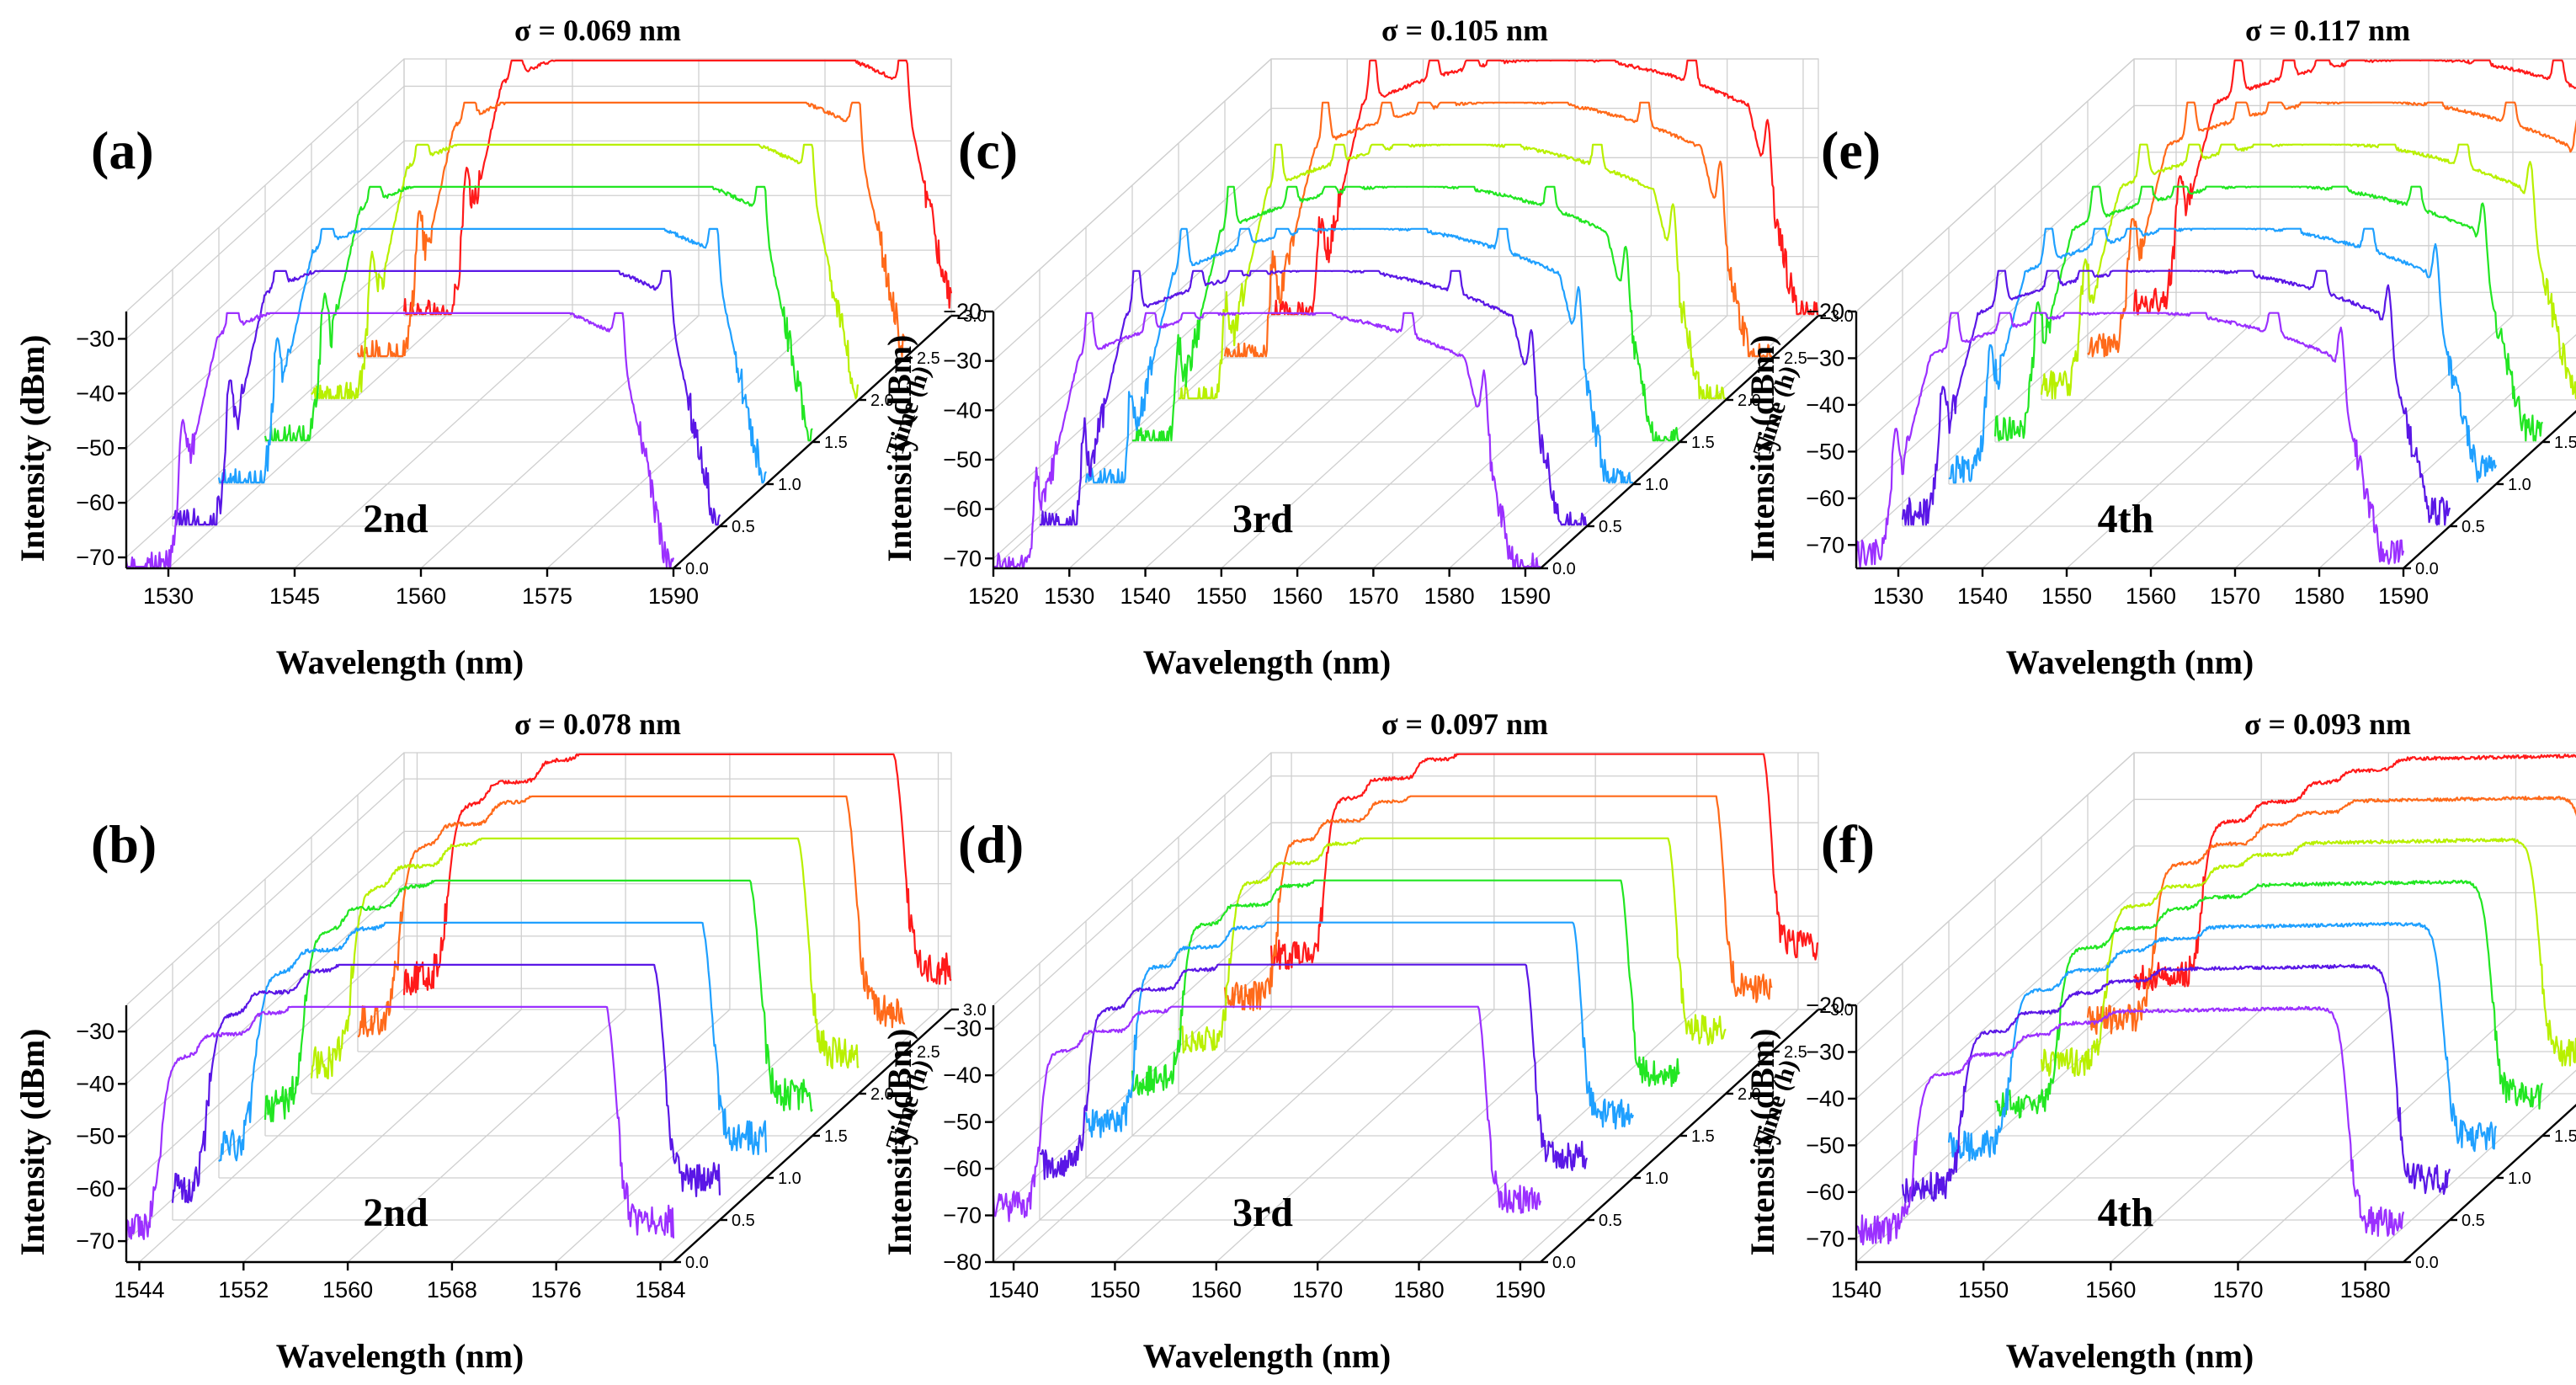  Describe the element at coordinates (1465, 30) in the screenshot. I see `sigma-label: σ = 0.105 nm` at that location.